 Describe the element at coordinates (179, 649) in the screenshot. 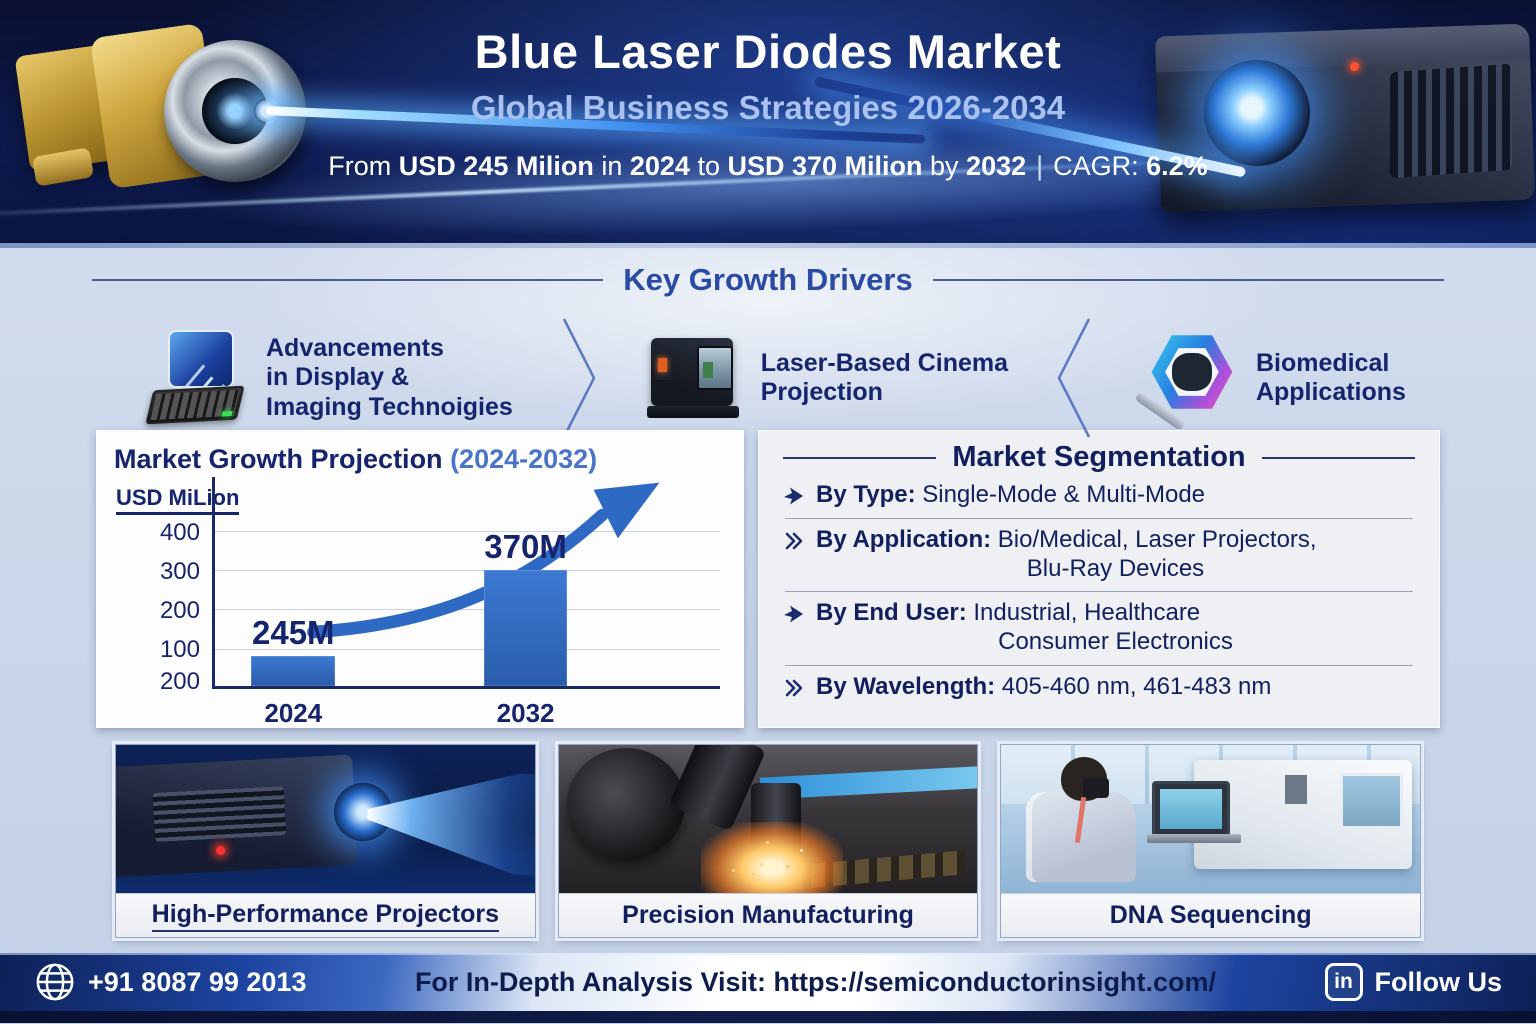

I see `y-tick-100: 100` at that location.